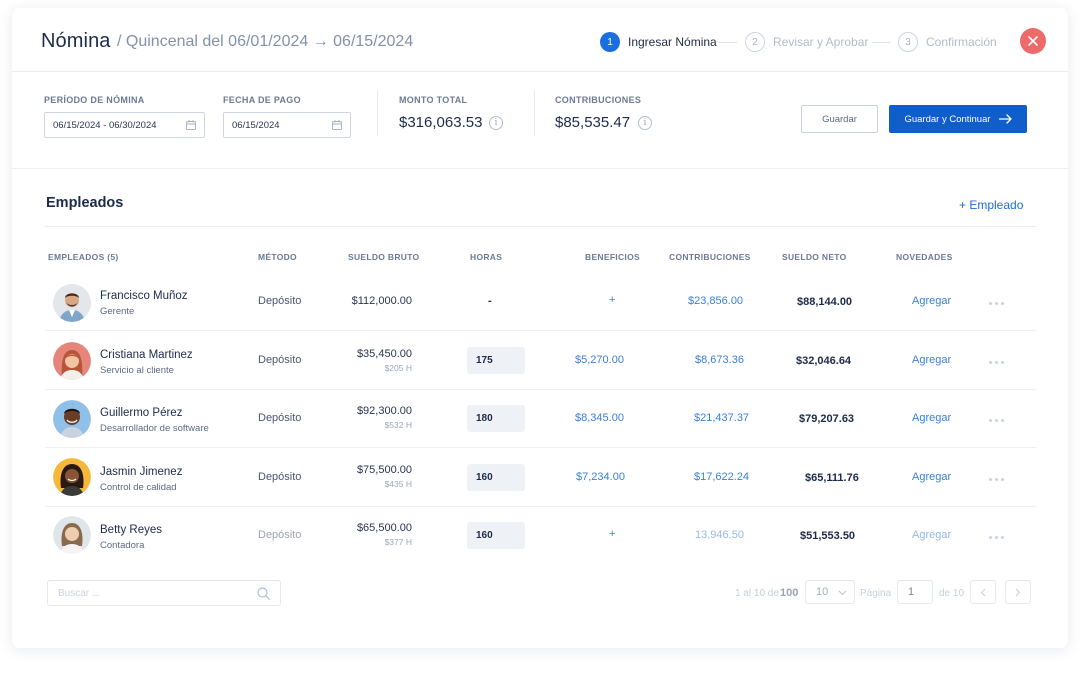 This screenshot has height=688, width=1080. I want to click on hours-value: -, so click(490, 301).